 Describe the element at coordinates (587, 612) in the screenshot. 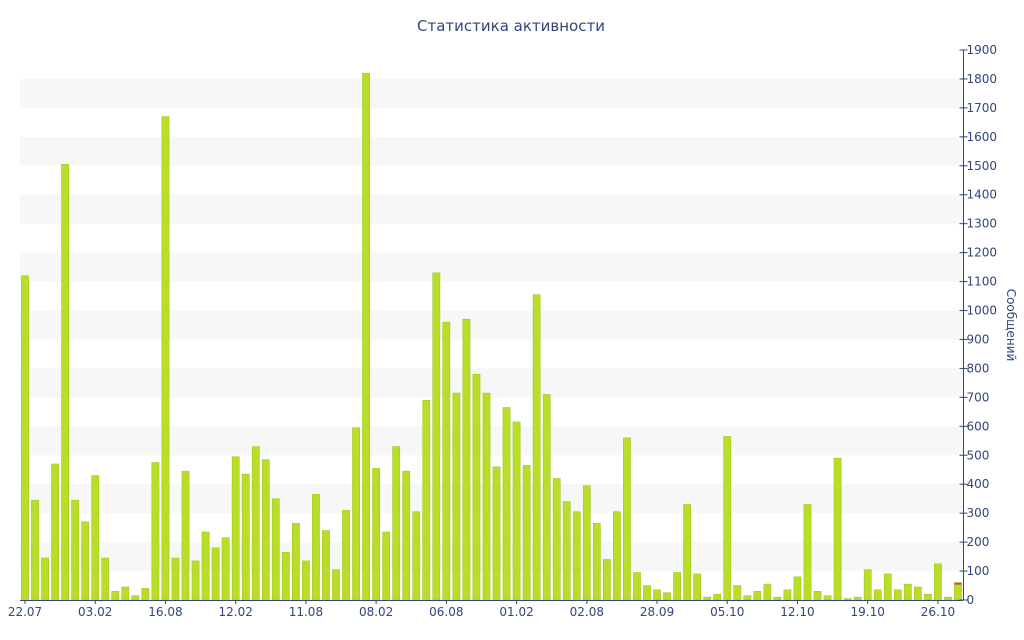

I see `x-tick-label: 02.08` at that location.